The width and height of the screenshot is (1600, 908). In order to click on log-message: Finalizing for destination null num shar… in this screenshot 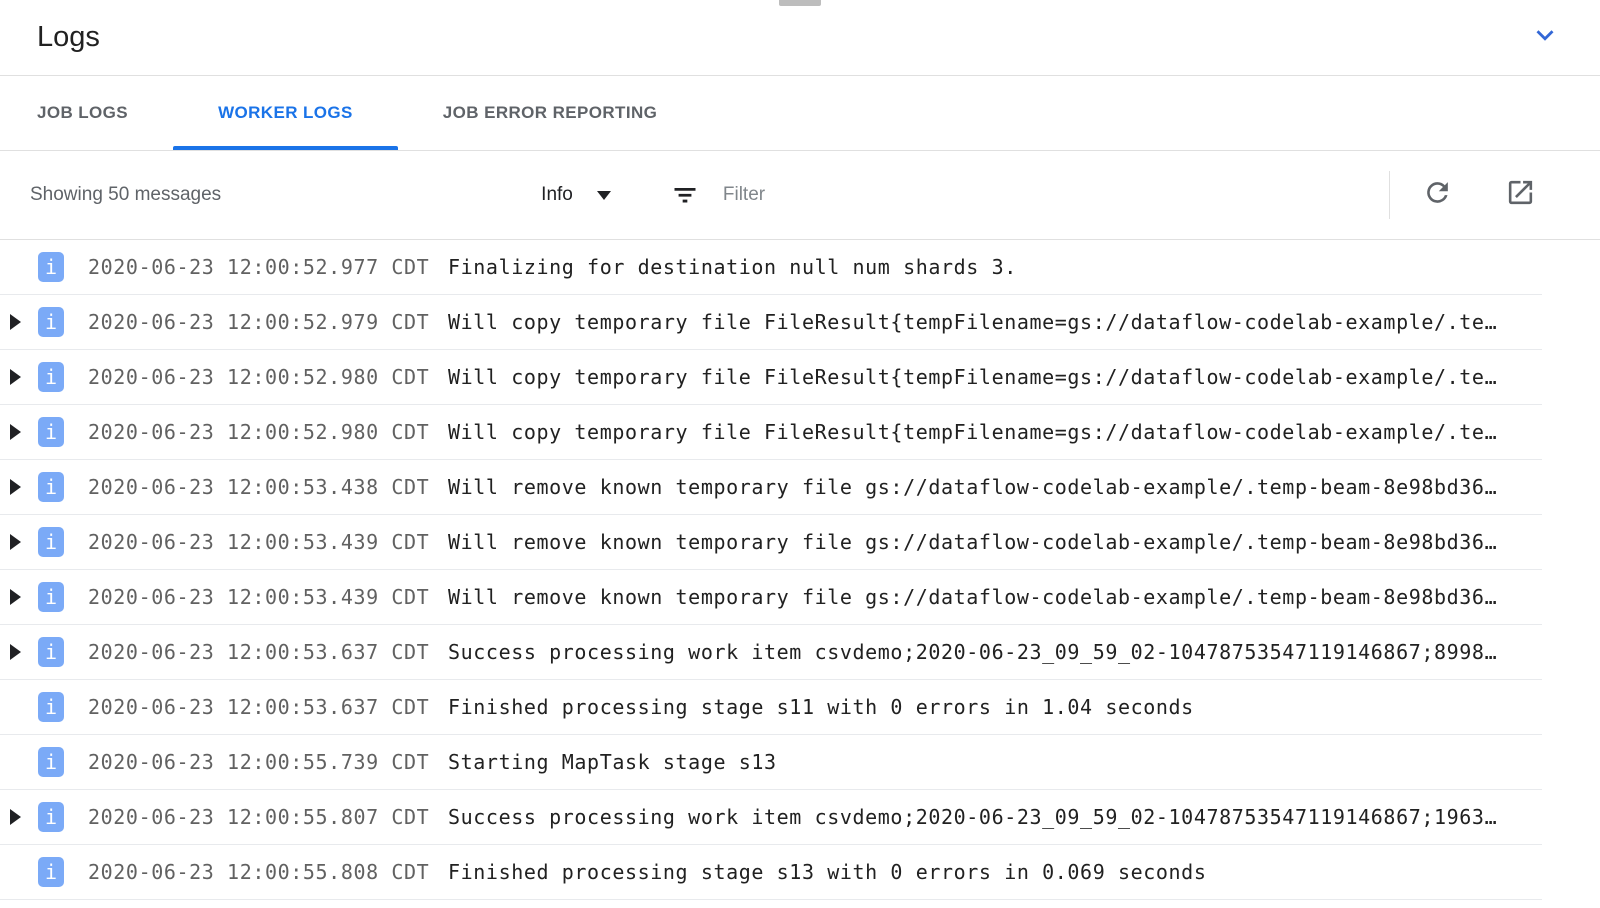, I will do `click(732, 267)`.